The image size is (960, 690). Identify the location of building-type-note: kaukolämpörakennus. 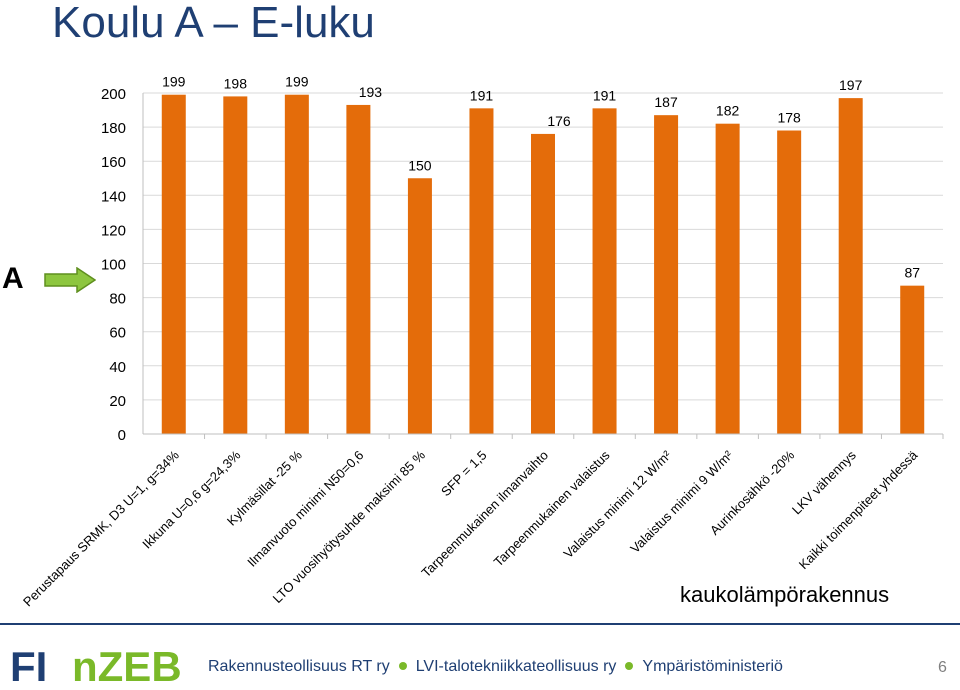
(785, 594).